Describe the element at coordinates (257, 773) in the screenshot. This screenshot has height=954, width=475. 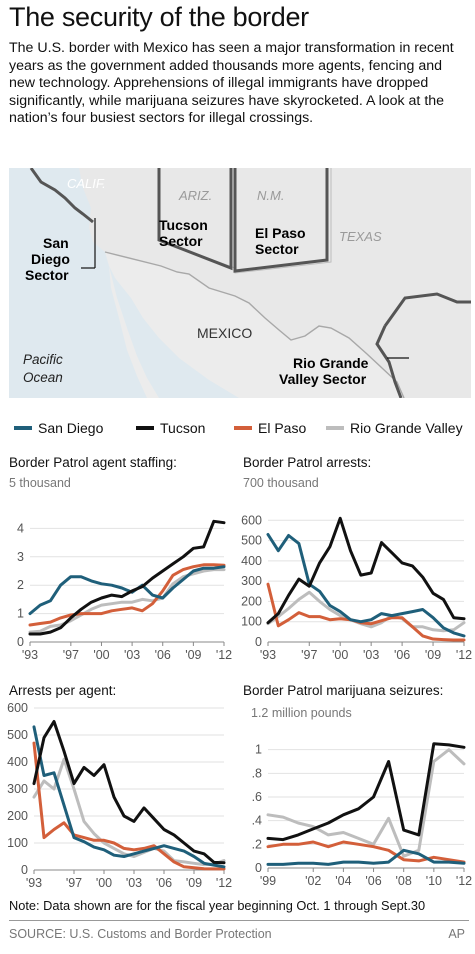
I see `y-tick-label: .8` at that location.